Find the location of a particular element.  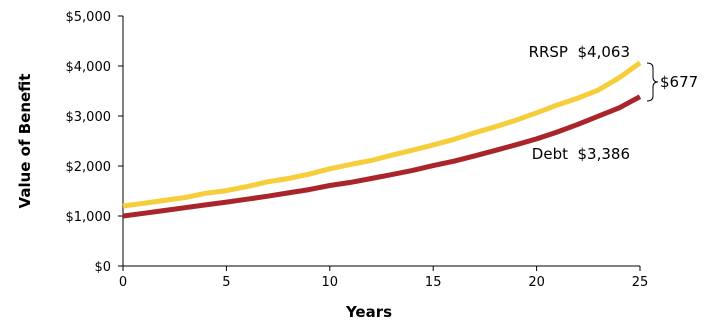

y-tick-label: $1,000 is located at coordinates (89, 217).